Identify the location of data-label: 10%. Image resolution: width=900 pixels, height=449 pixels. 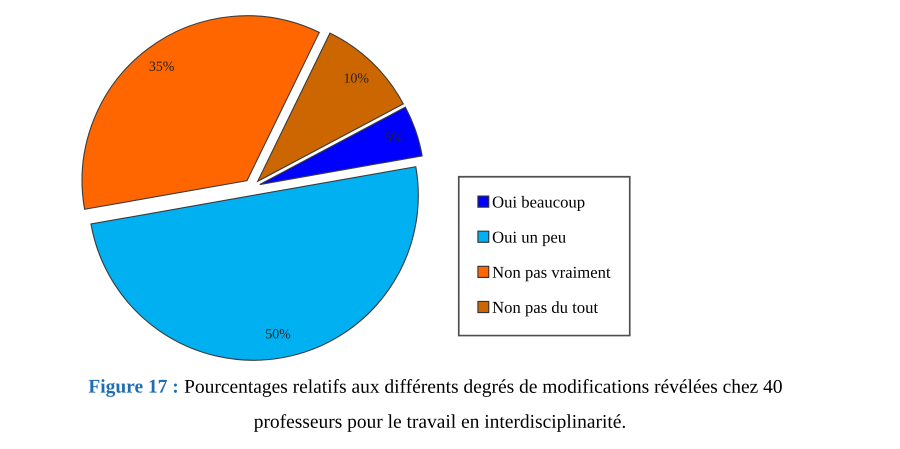
(356, 78).